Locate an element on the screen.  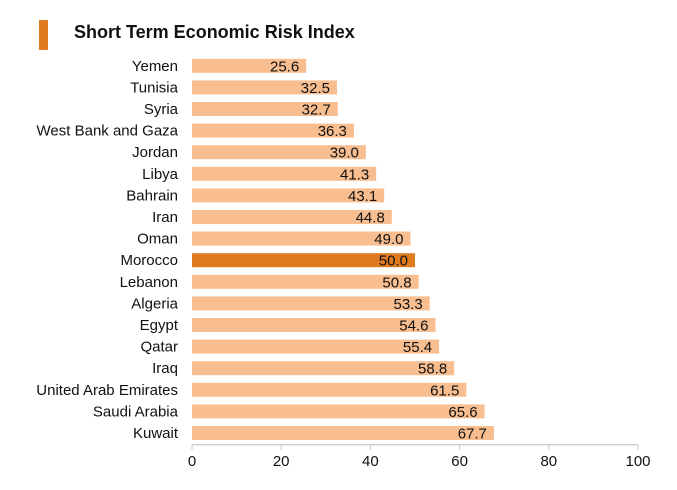
bar-syria is located at coordinates (265, 109).